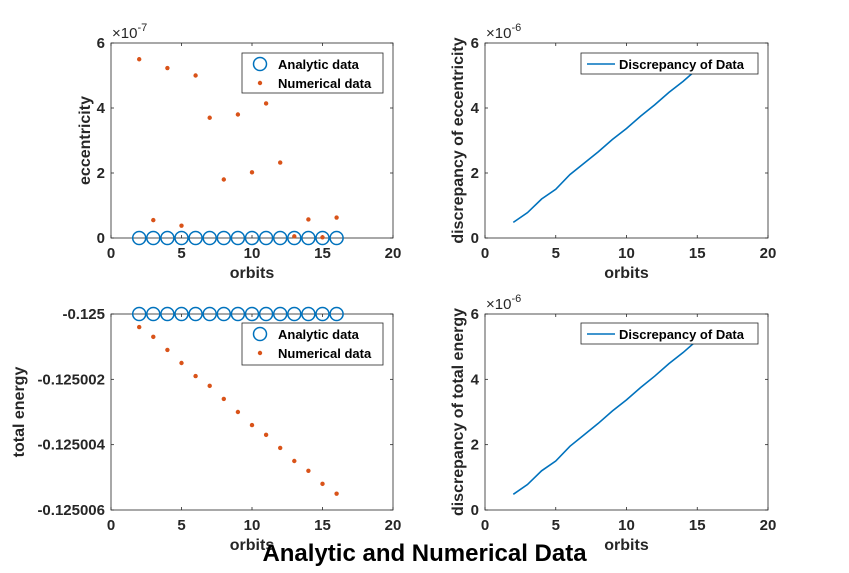 The width and height of the screenshot is (849, 573). I want to click on legend-label: Discrepancy of Data, so click(682, 64).